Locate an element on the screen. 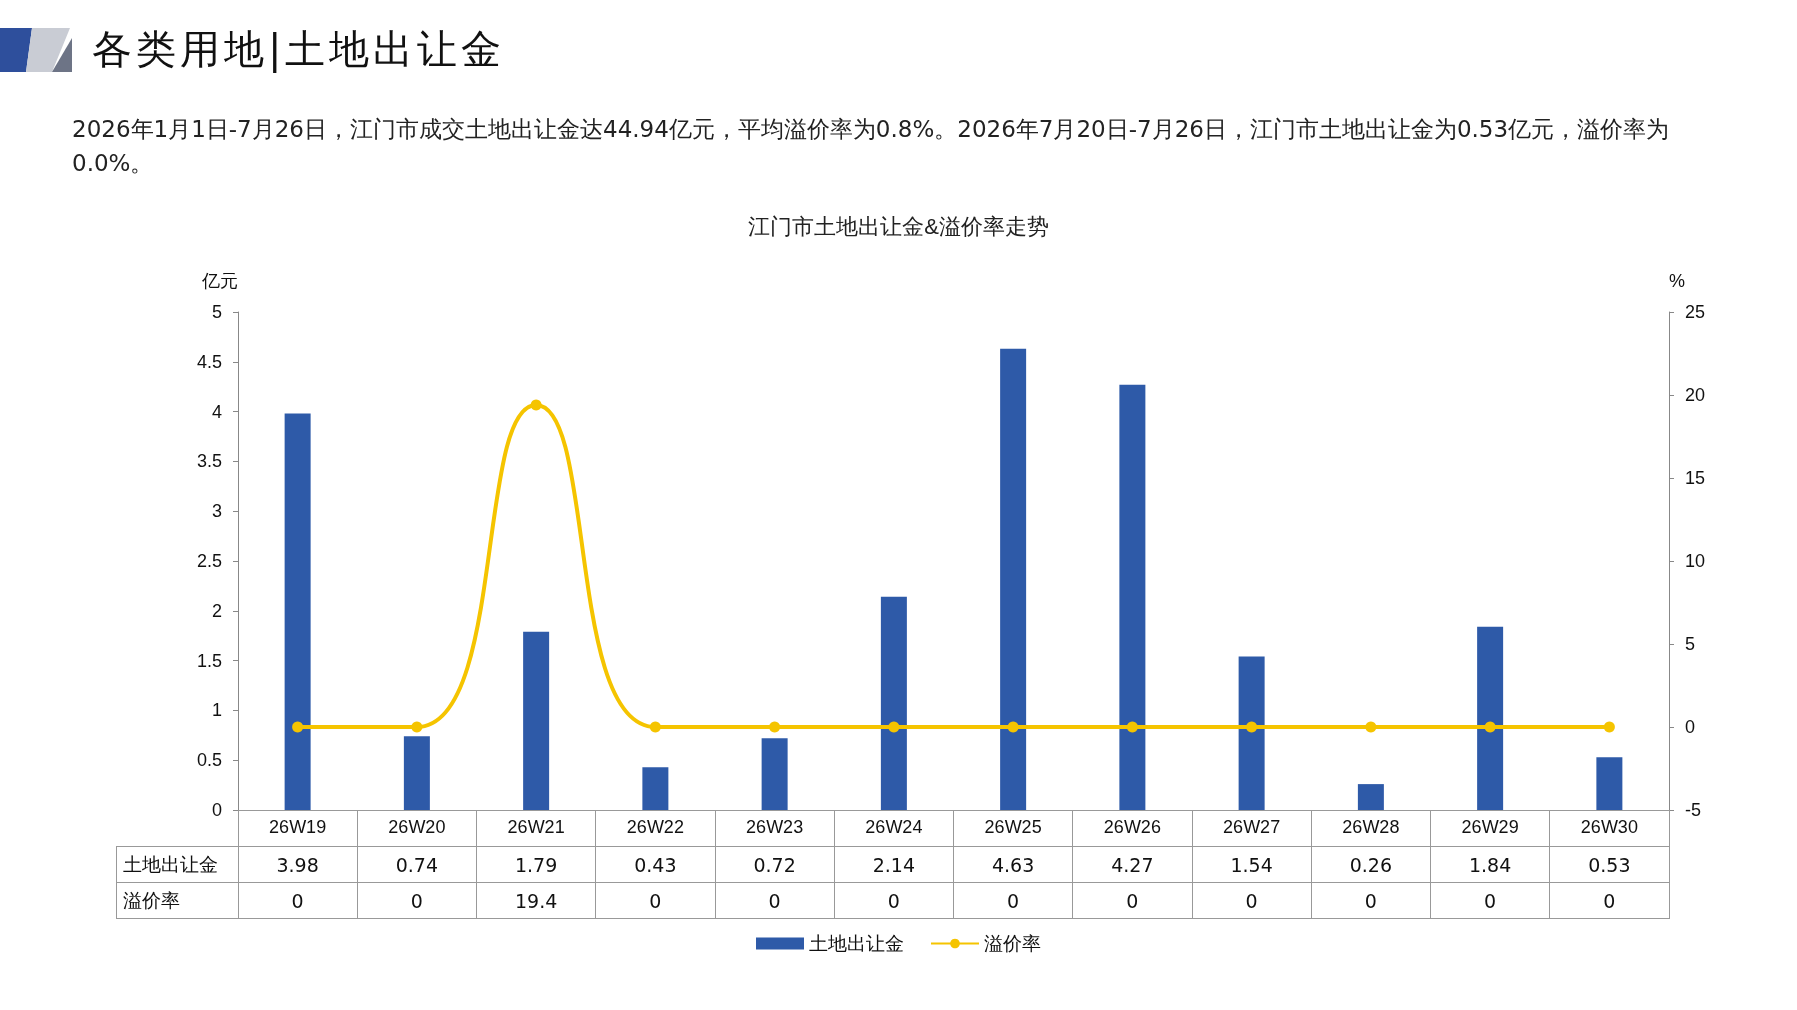 The height and width of the screenshot is (1010, 1797). y2-tick-label: 20 is located at coordinates (1695, 395).